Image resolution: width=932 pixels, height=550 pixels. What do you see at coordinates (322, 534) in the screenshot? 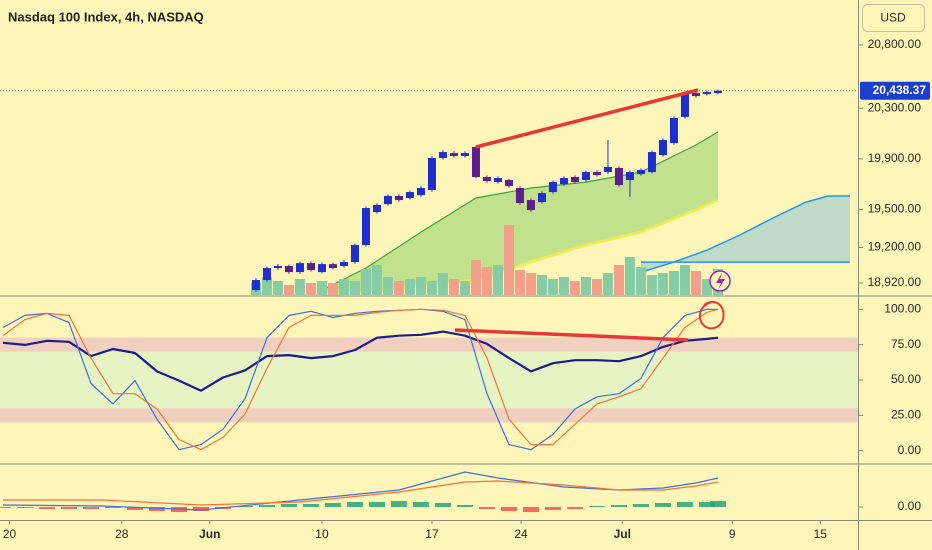
I see `x-tick-label: 10` at bounding box center [322, 534].